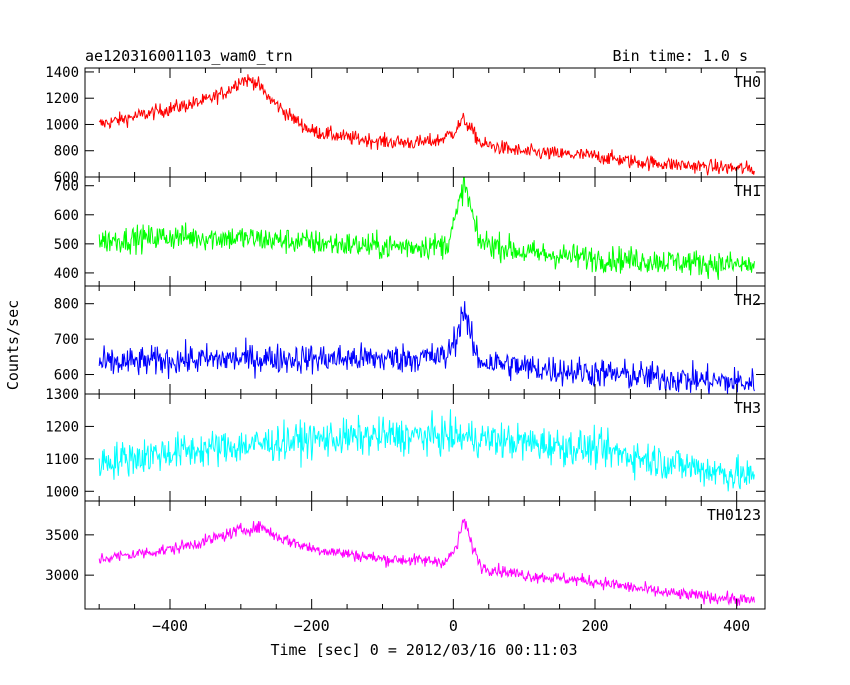 The image size is (850, 685). What do you see at coordinates (62, 395) in the screenshot?
I see `y-tick-label: 1300` at bounding box center [62, 395].